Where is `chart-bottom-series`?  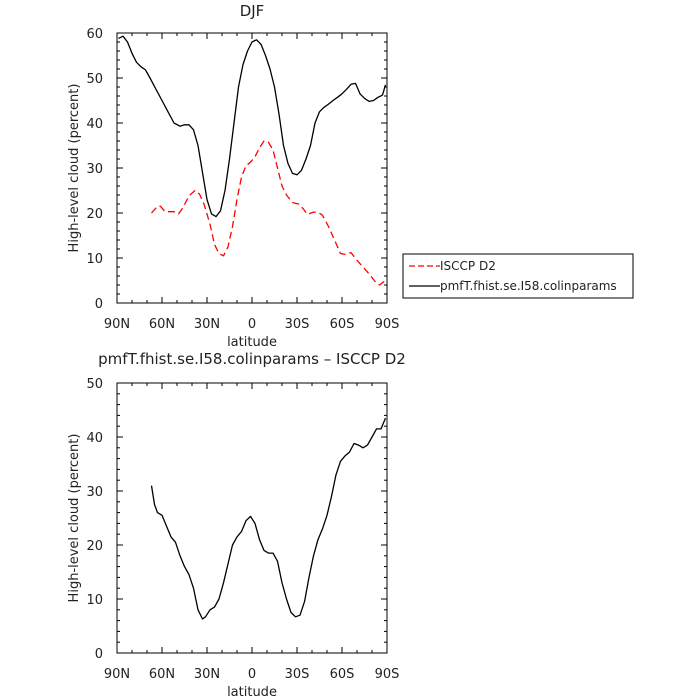
chart-bottom-series is located at coordinates (268, 518).